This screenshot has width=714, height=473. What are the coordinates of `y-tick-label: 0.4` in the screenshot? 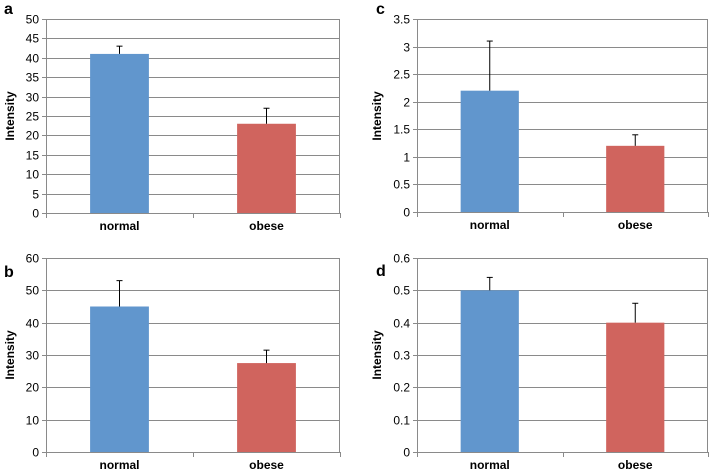 It's located at (401, 324).